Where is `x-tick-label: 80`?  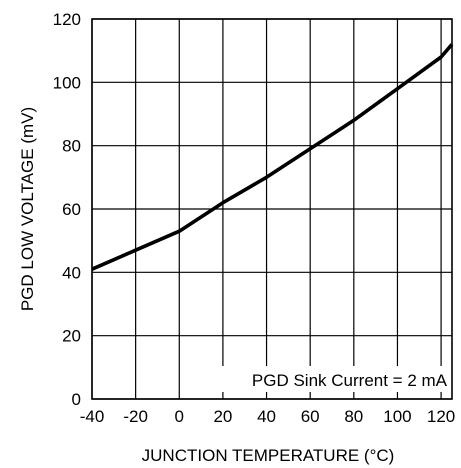
x-tick-label: 80 is located at coordinates (353, 416).